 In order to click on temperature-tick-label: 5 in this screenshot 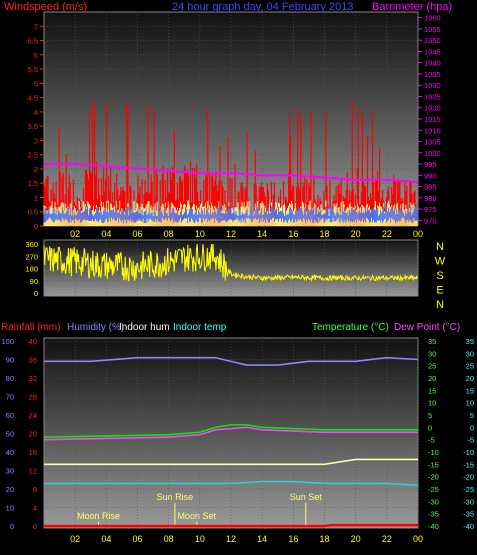, I will do `click(430, 415)`.